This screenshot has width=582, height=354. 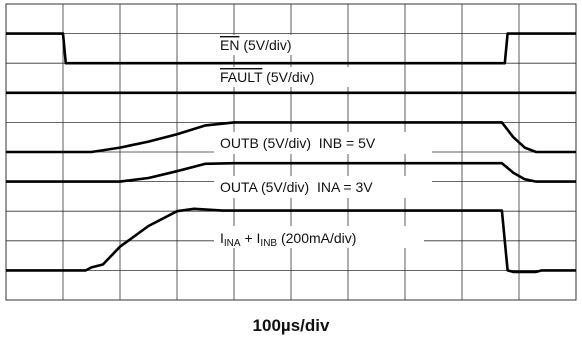 I want to click on trace-label-current-scale: (200mA/div), so click(x=316, y=238).